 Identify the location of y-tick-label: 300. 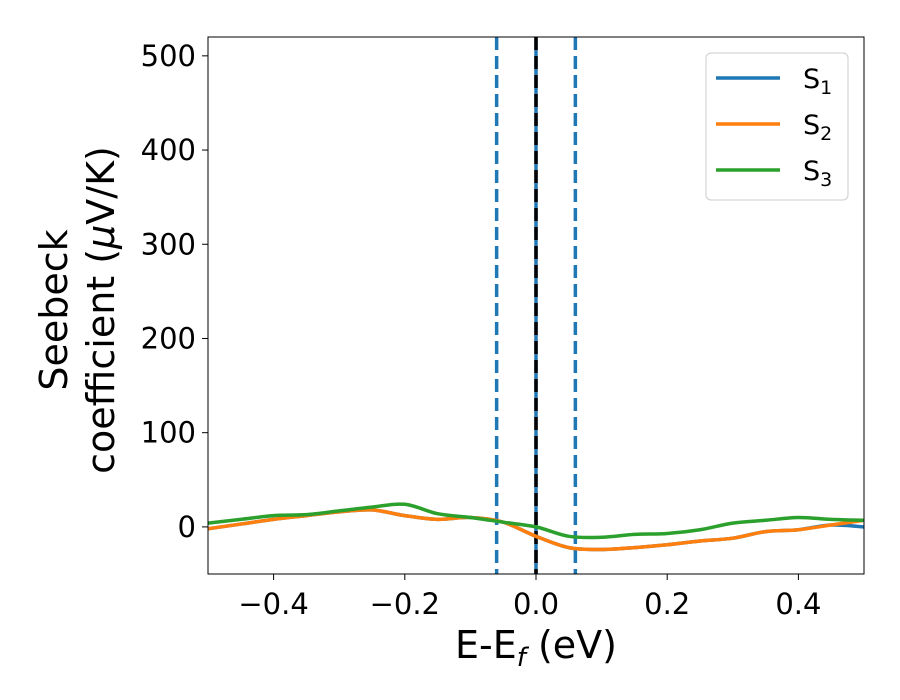
(168, 244).